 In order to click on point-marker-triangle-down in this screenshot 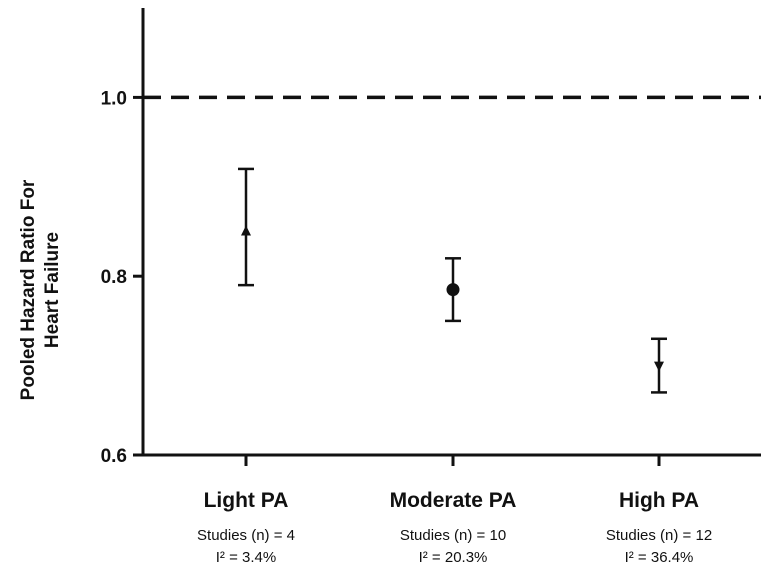, I will do `click(659, 366)`.